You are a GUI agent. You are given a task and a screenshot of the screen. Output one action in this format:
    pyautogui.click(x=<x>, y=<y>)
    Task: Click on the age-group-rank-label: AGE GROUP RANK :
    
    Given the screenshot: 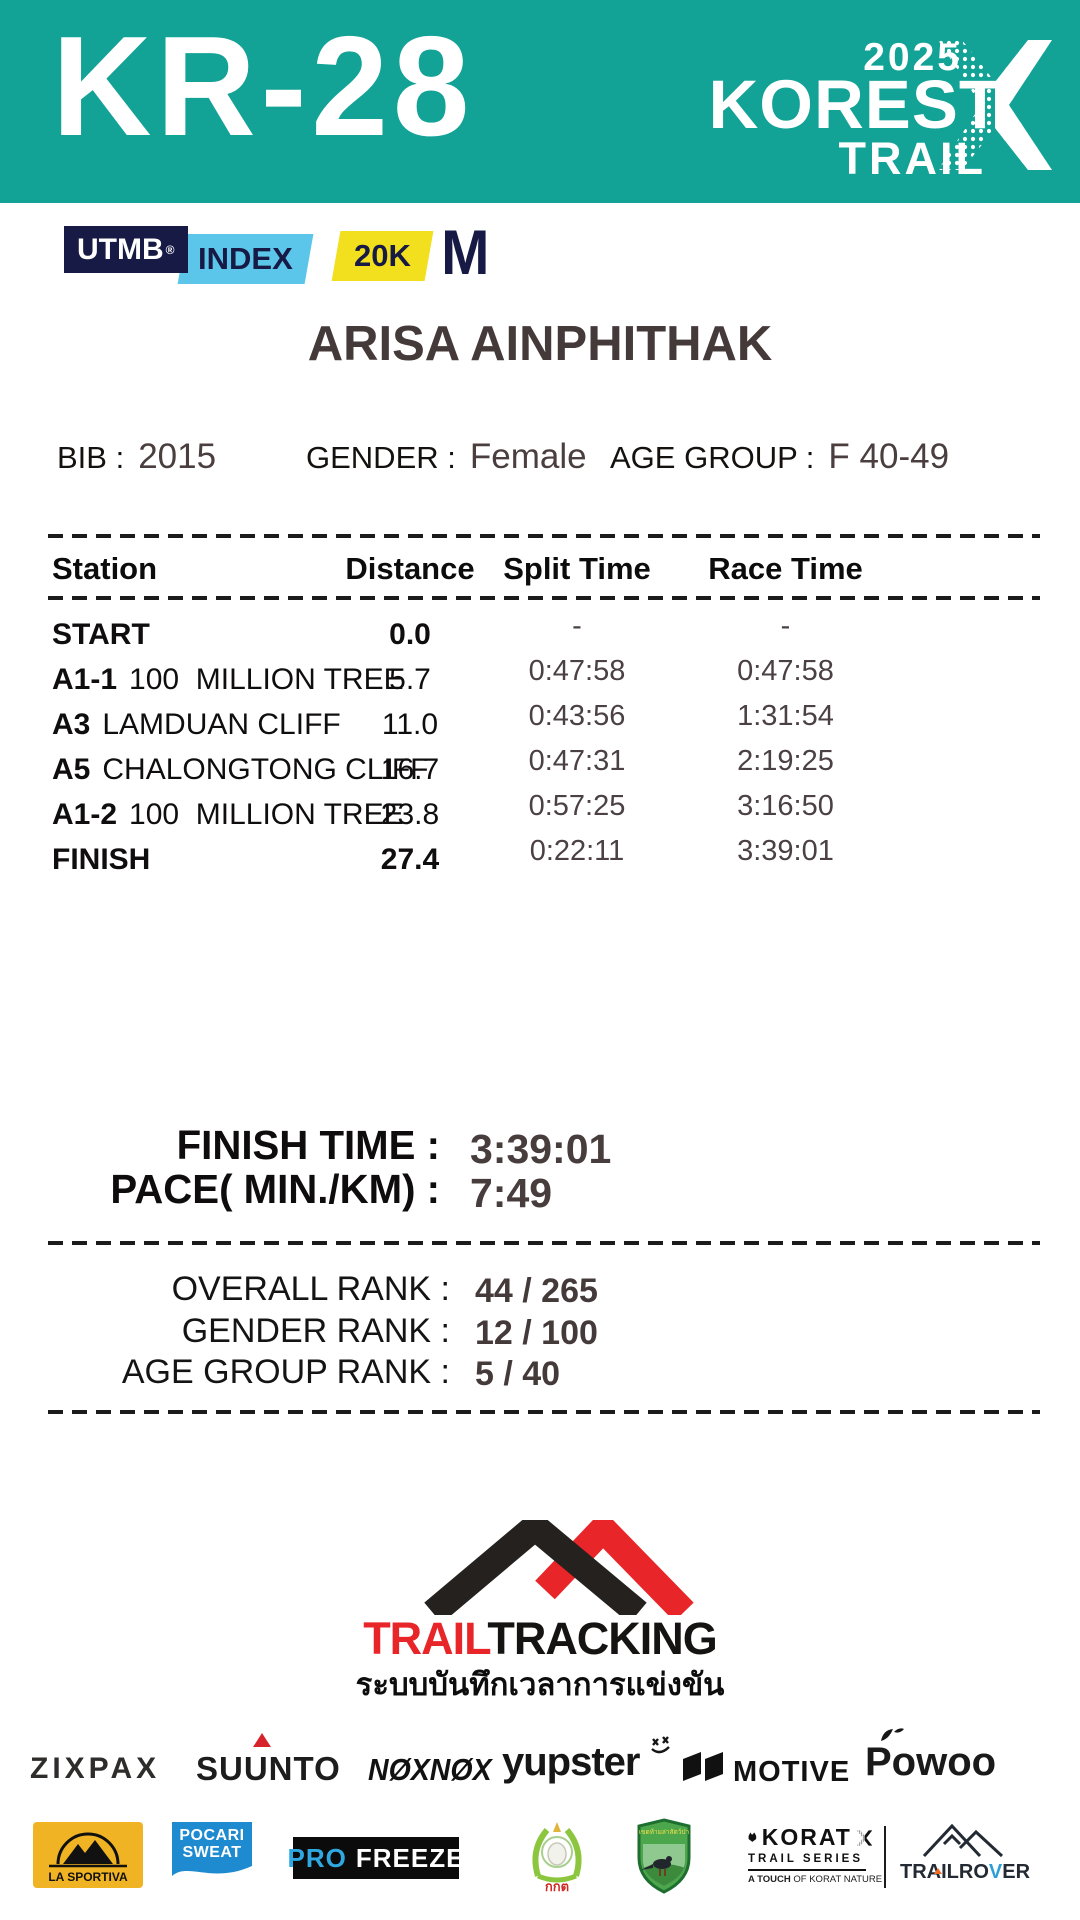 What is the action you would take?
    pyautogui.click(x=285, y=1372)
    